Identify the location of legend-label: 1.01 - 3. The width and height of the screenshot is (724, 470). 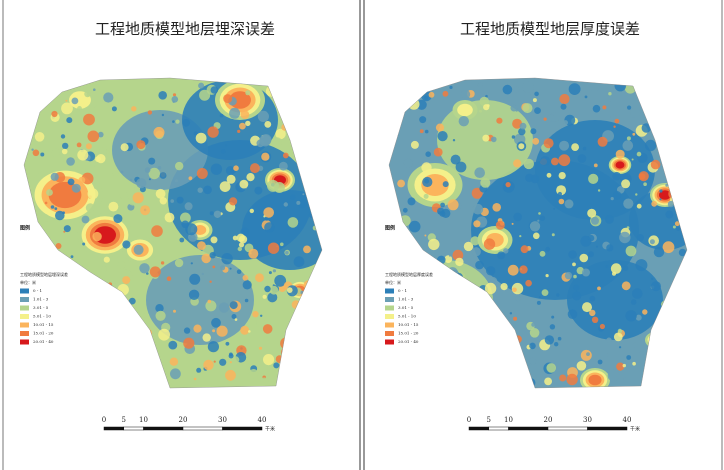
(41, 299).